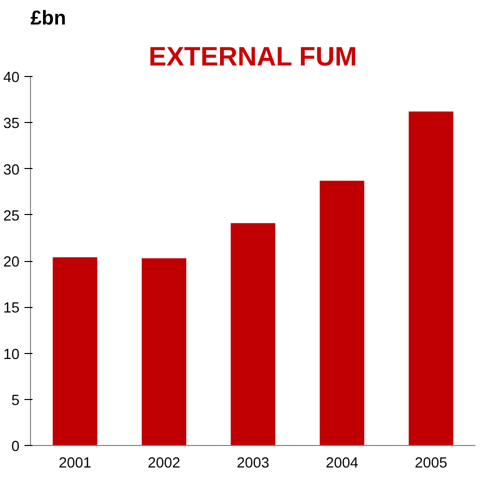  Describe the element at coordinates (11, 354) in the screenshot. I see `y-tick-label: 10` at that location.